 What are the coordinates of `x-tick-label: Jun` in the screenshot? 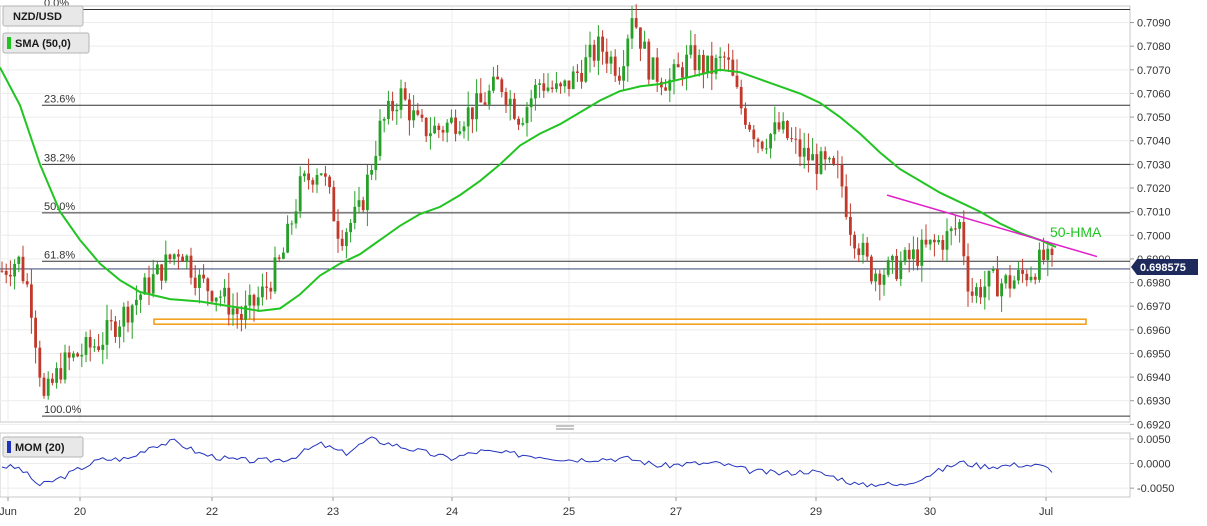 It's located at (8, 512).